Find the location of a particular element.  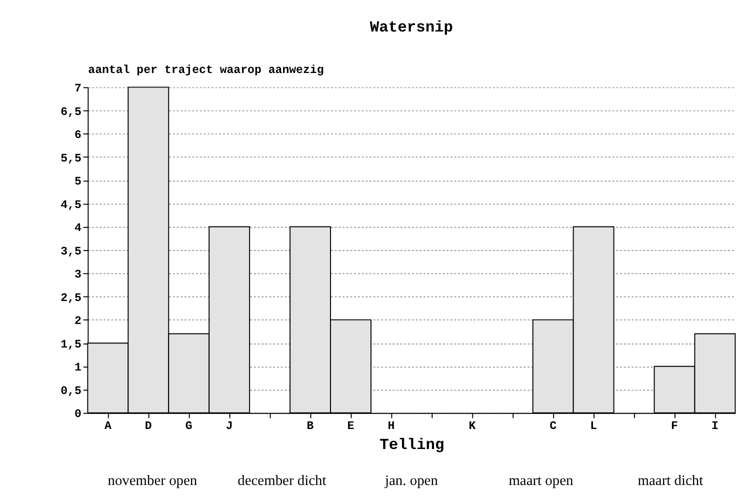

text: november open is located at coordinates (153, 481).